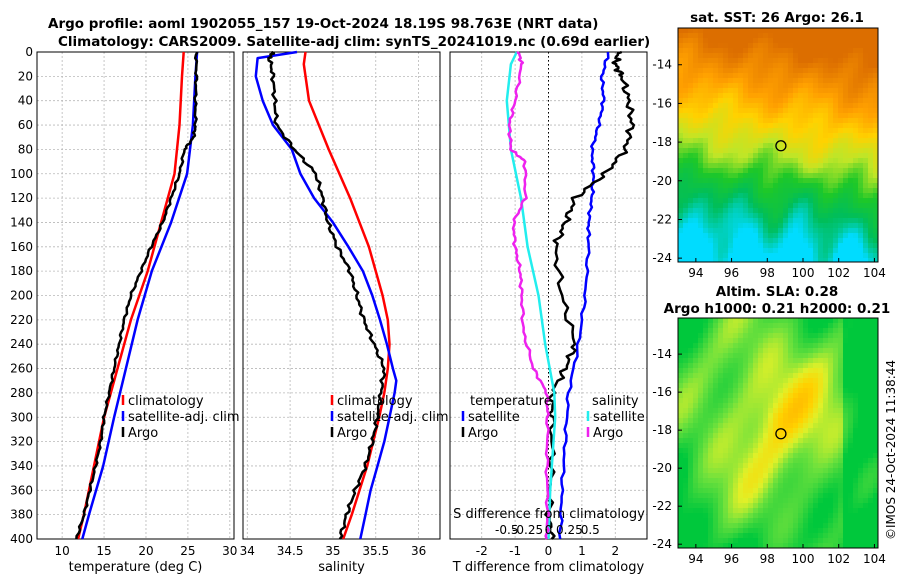 This screenshot has height=580, width=900. I want to click on salinity-legend-entry: Argo, so click(352, 433).